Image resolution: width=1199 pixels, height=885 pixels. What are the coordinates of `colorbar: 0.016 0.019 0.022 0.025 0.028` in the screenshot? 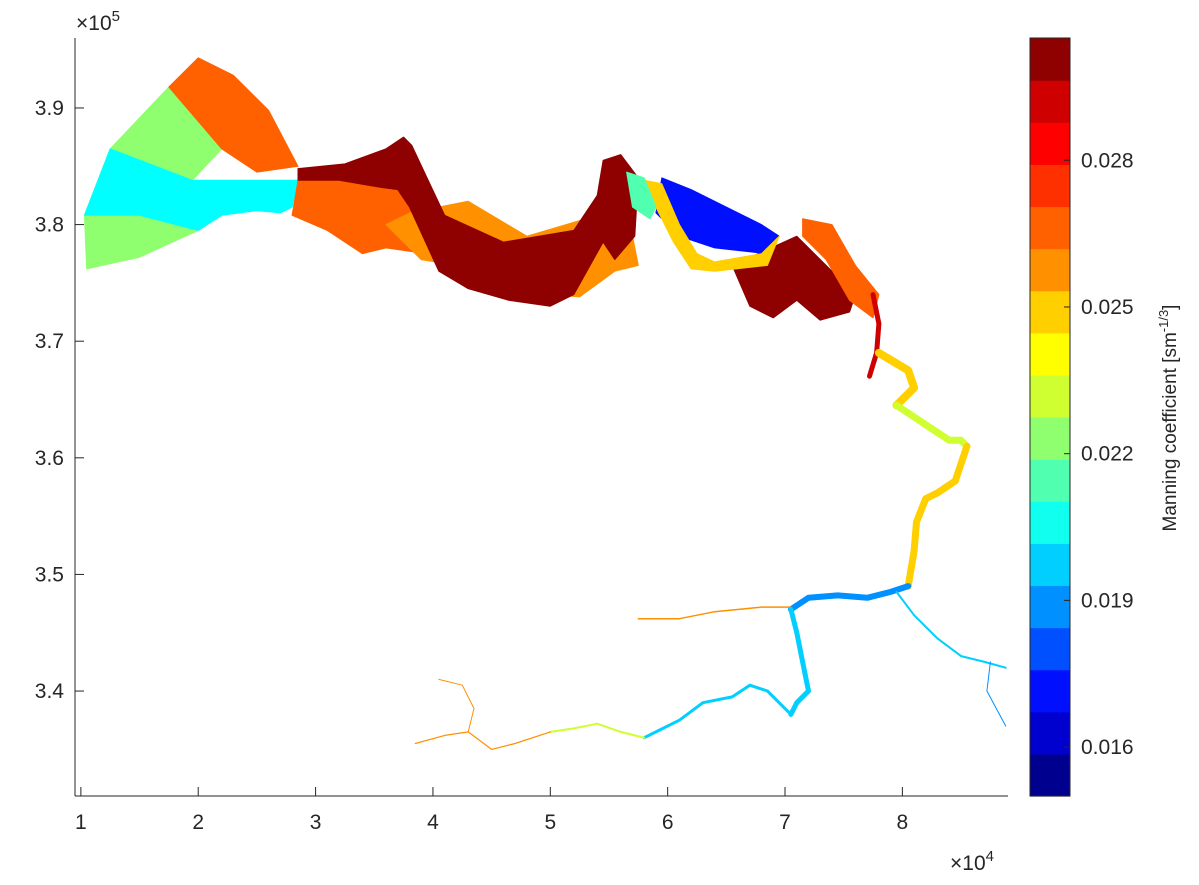 It's located at (1081, 417).